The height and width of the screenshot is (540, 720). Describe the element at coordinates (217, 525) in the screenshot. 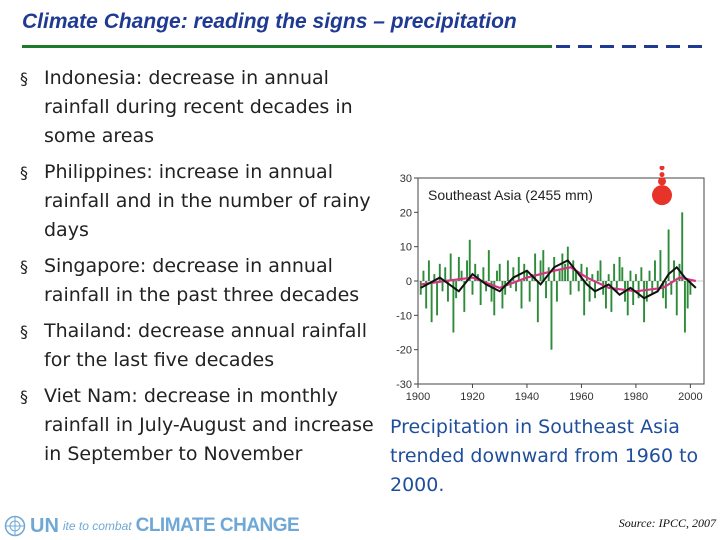

I see `logo-climate-text: CLIMATE CHANGE` at that location.